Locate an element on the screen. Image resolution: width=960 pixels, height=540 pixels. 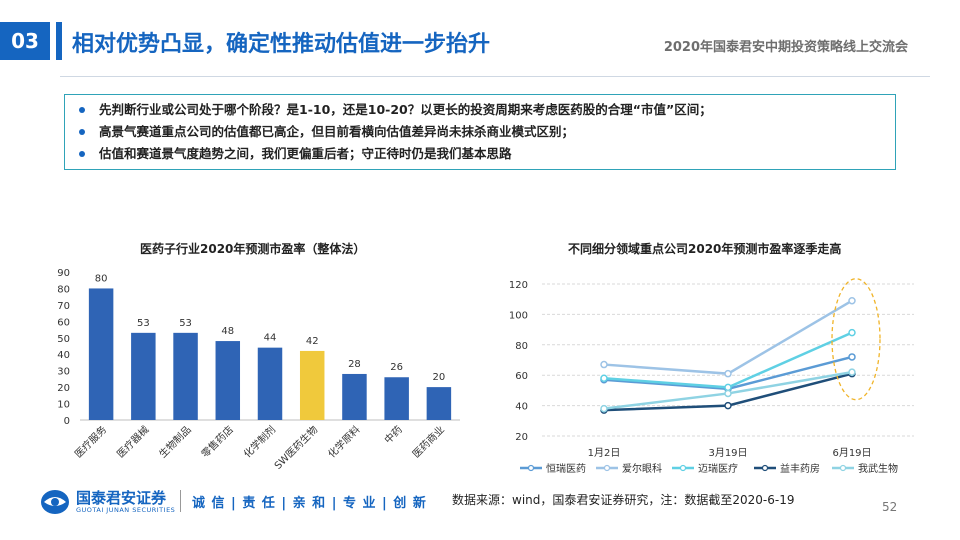
bar-value-label: 20 is located at coordinates (439, 377).